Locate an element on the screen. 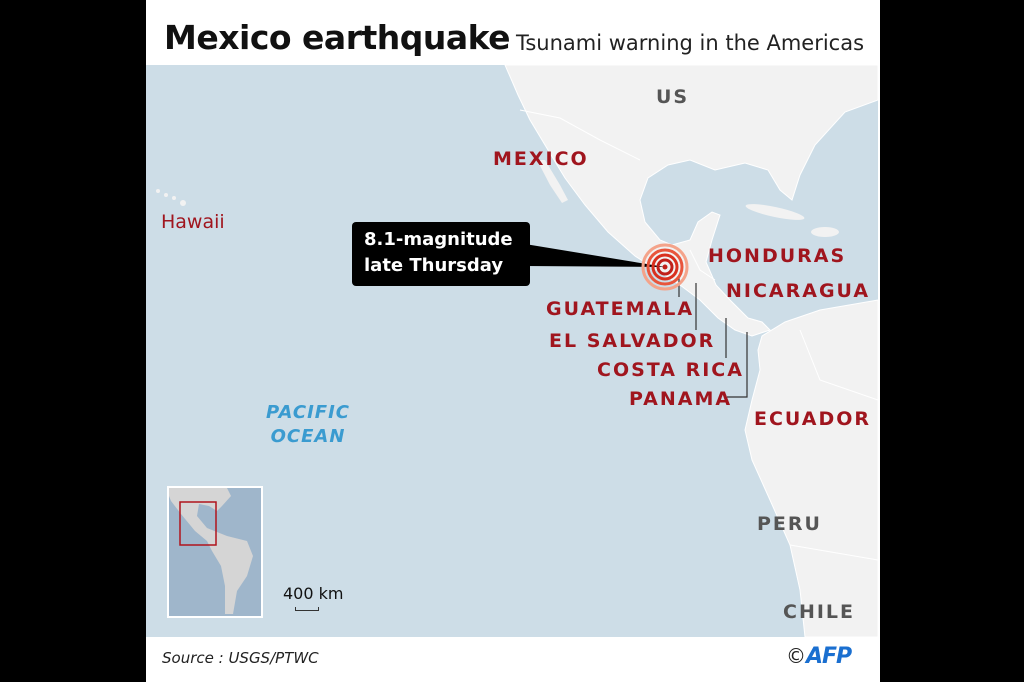  label-peru: PERU is located at coordinates (789, 524).